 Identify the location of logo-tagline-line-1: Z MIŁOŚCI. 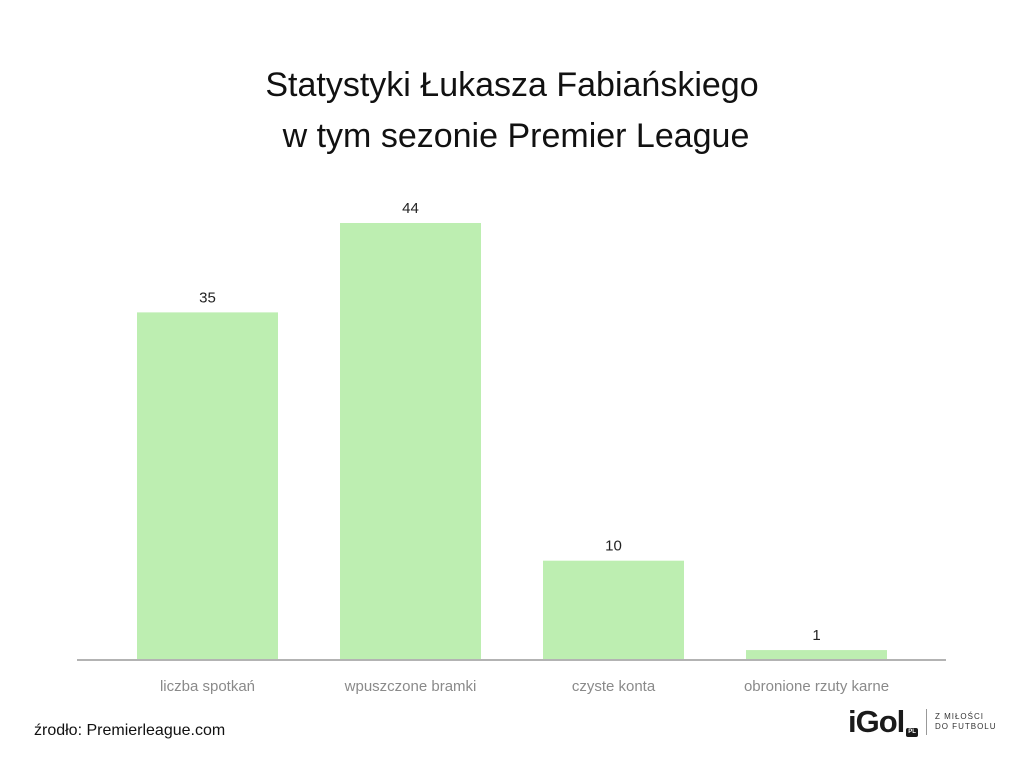
(959, 716).